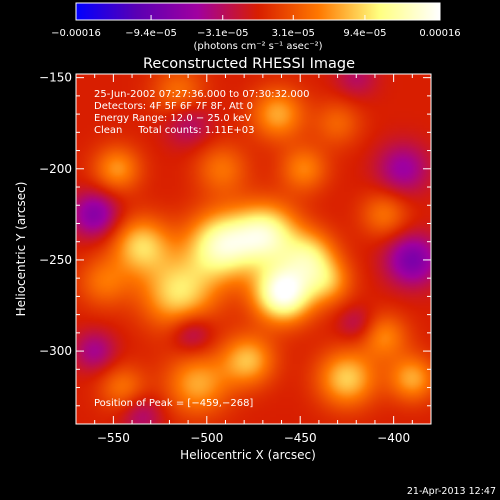 The height and width of the screenshot is (500, 500). Describe the element at coordinates (293, 33) in the screenshot. I see `colorbar-tick-label: 3.1e−05` at that location.